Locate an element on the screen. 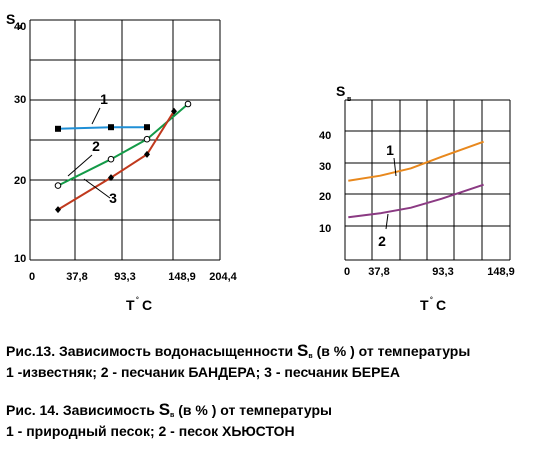 The image size is (540, 466). x-tick-label: 204,4 is located at coordinates (223, 277).